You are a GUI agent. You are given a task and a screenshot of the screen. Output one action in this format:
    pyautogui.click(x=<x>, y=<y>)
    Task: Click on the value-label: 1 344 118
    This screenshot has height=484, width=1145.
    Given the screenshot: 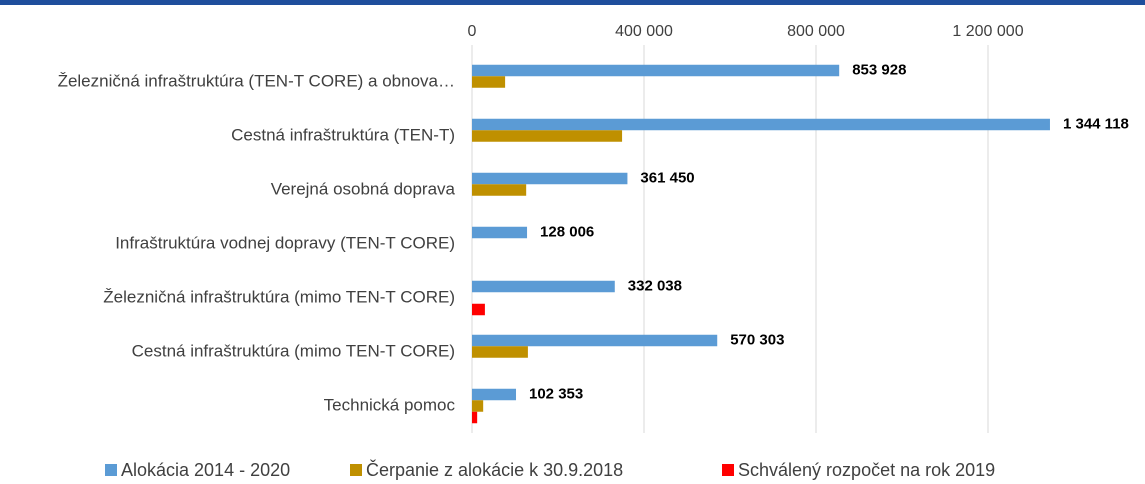 What is the action you would take?
    pyautogui.click(x=1096, y=123)
    